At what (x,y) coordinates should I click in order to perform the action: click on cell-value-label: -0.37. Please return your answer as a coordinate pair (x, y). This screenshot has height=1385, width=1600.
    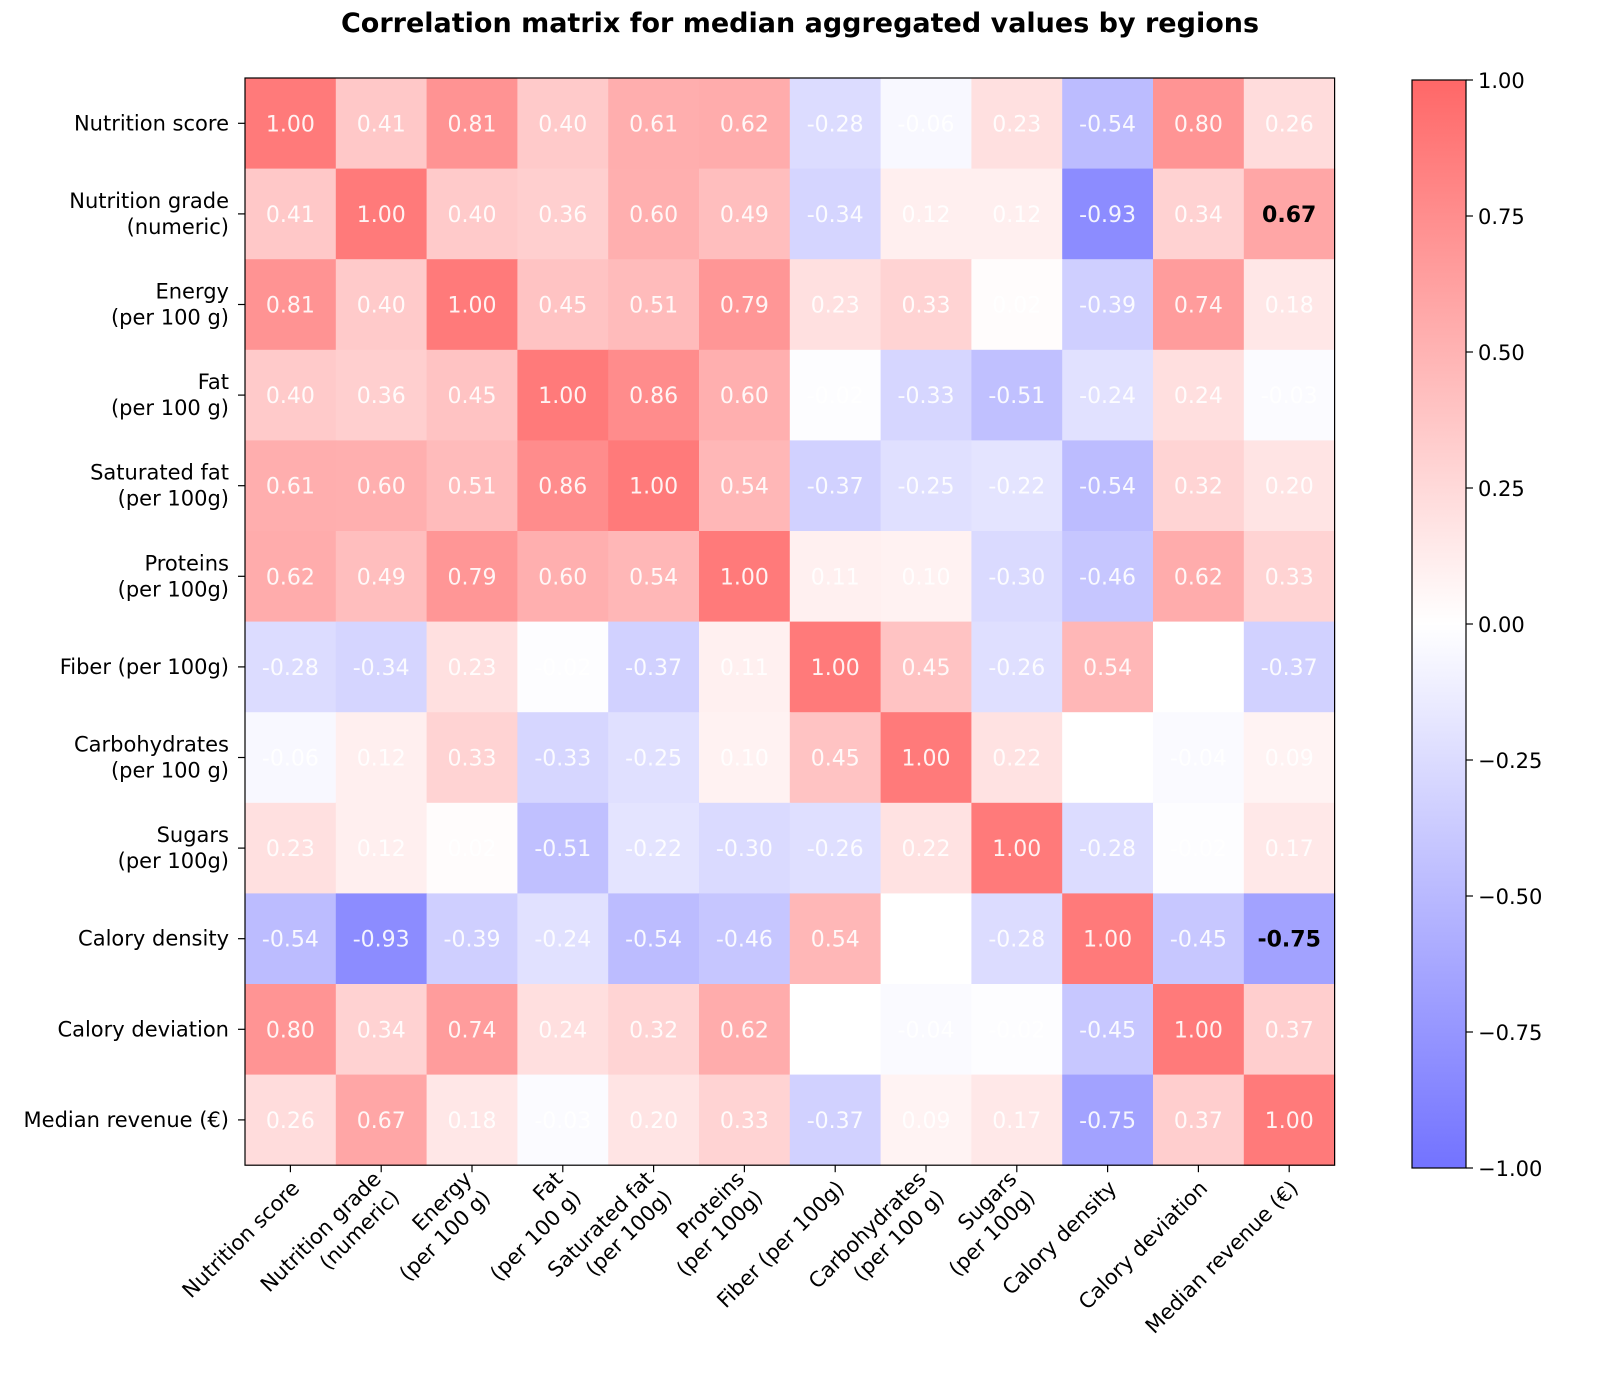
    Looking at the image, I should click on (1289, 668).